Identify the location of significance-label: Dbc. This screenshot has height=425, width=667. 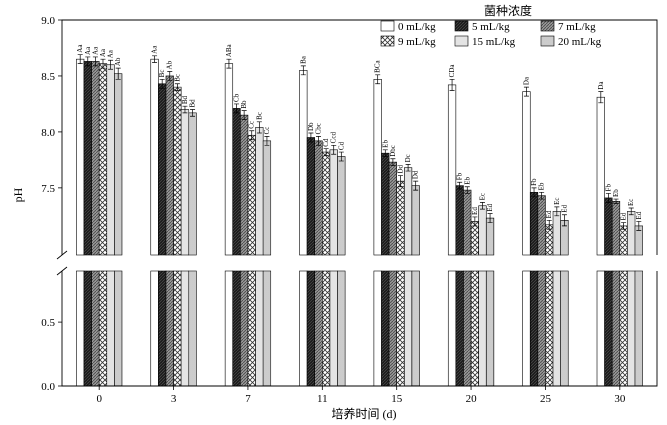
(393, 151).